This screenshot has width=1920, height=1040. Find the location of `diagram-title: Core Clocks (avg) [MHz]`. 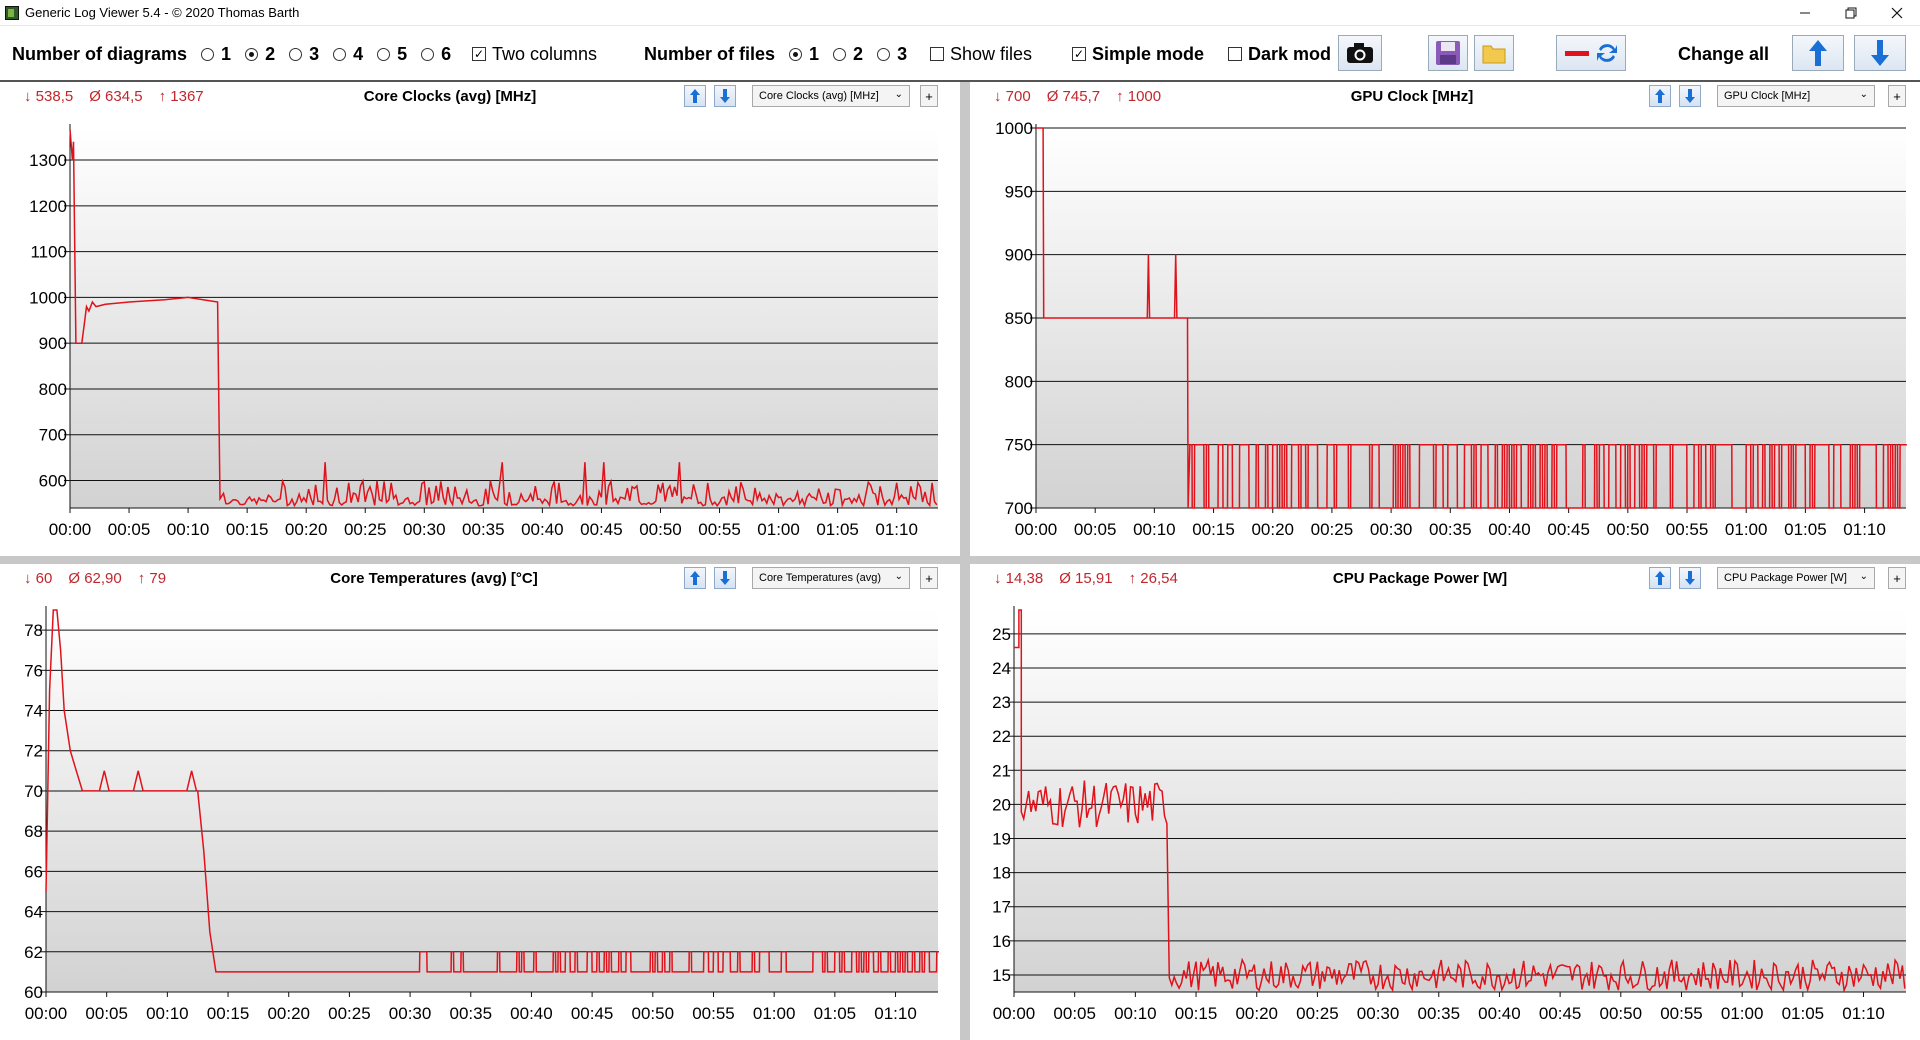

diagram-title: Core Clocks (avg) [MHz] is located at coordinates (450, 96).